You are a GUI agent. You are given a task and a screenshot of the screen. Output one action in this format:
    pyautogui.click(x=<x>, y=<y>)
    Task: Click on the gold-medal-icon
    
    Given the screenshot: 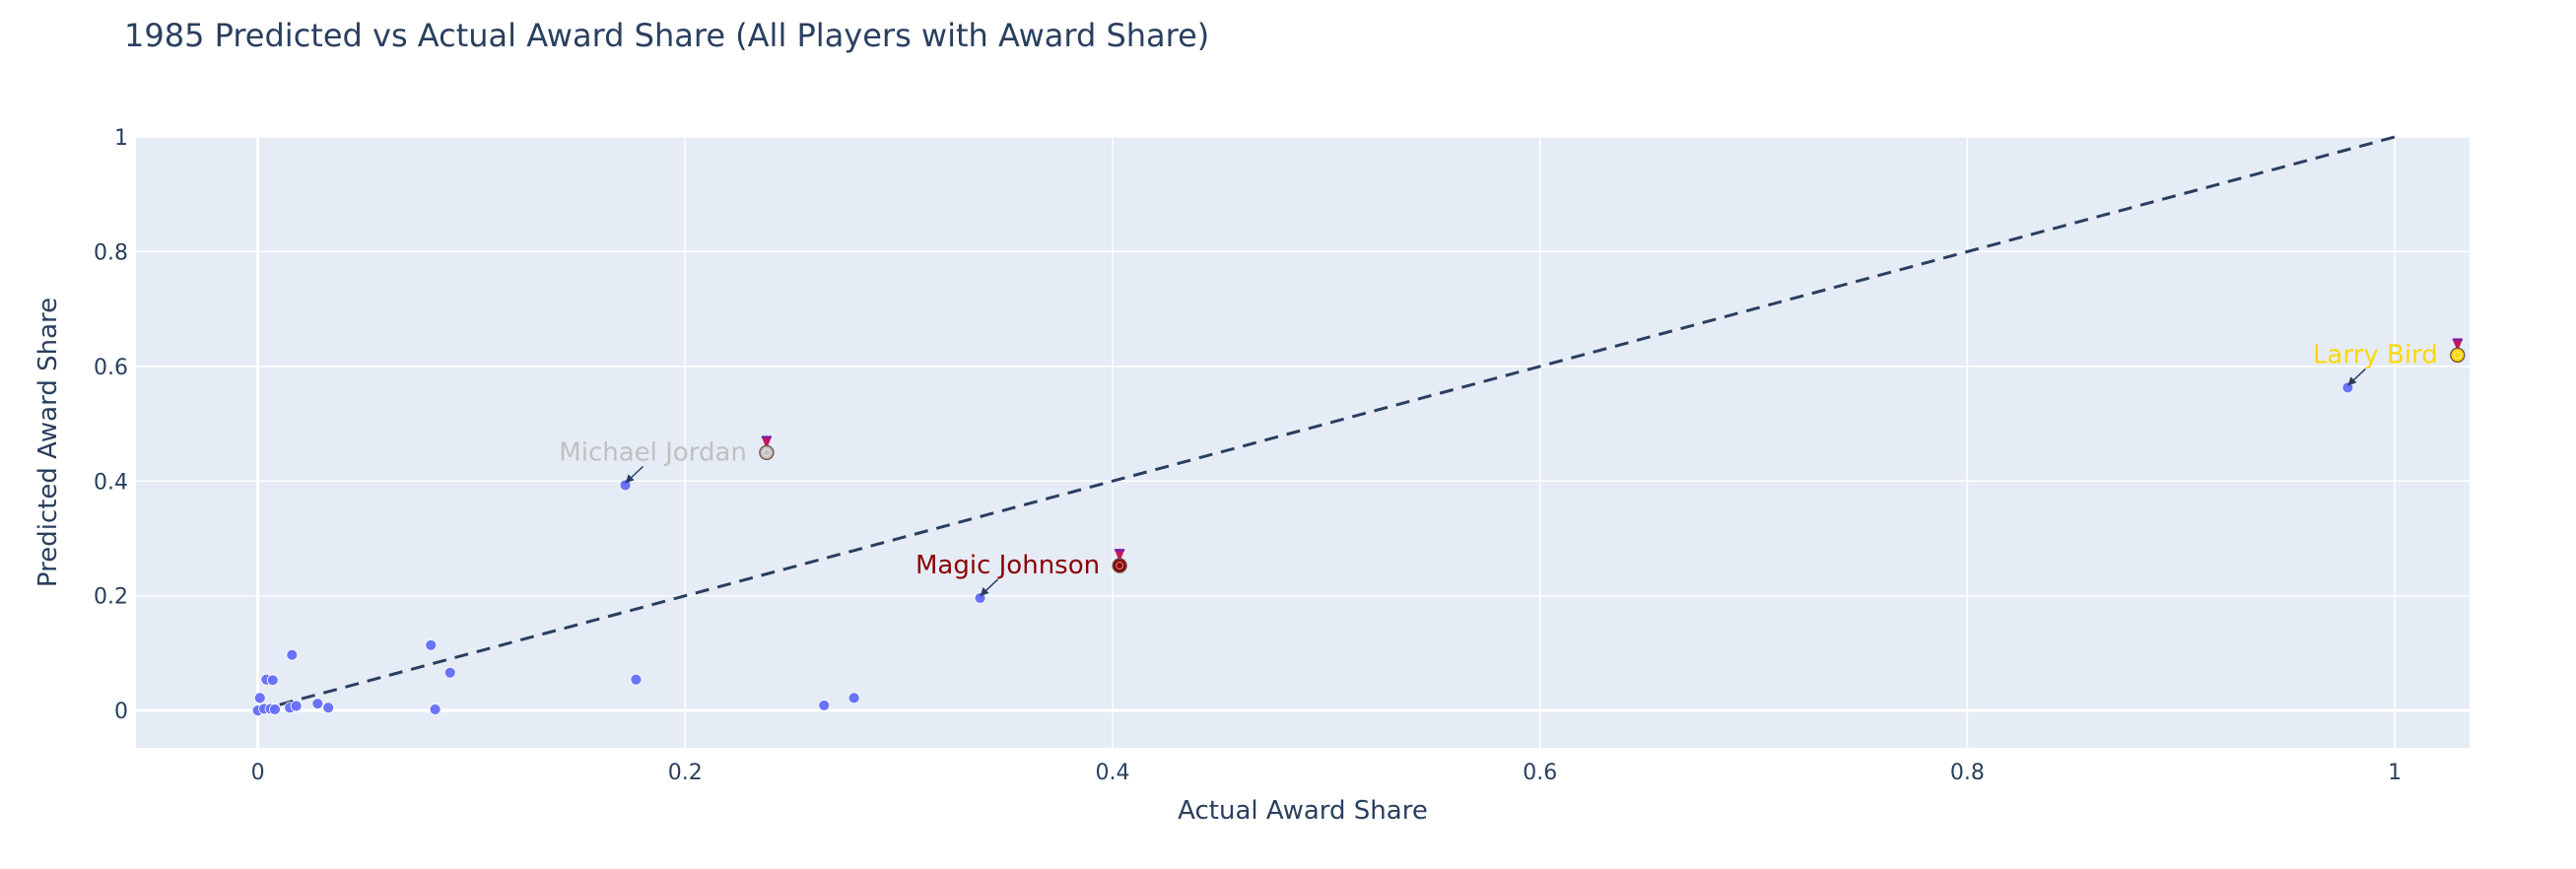 What is the action you would take?
    pyautogui.click(x=2458, y=351)
    